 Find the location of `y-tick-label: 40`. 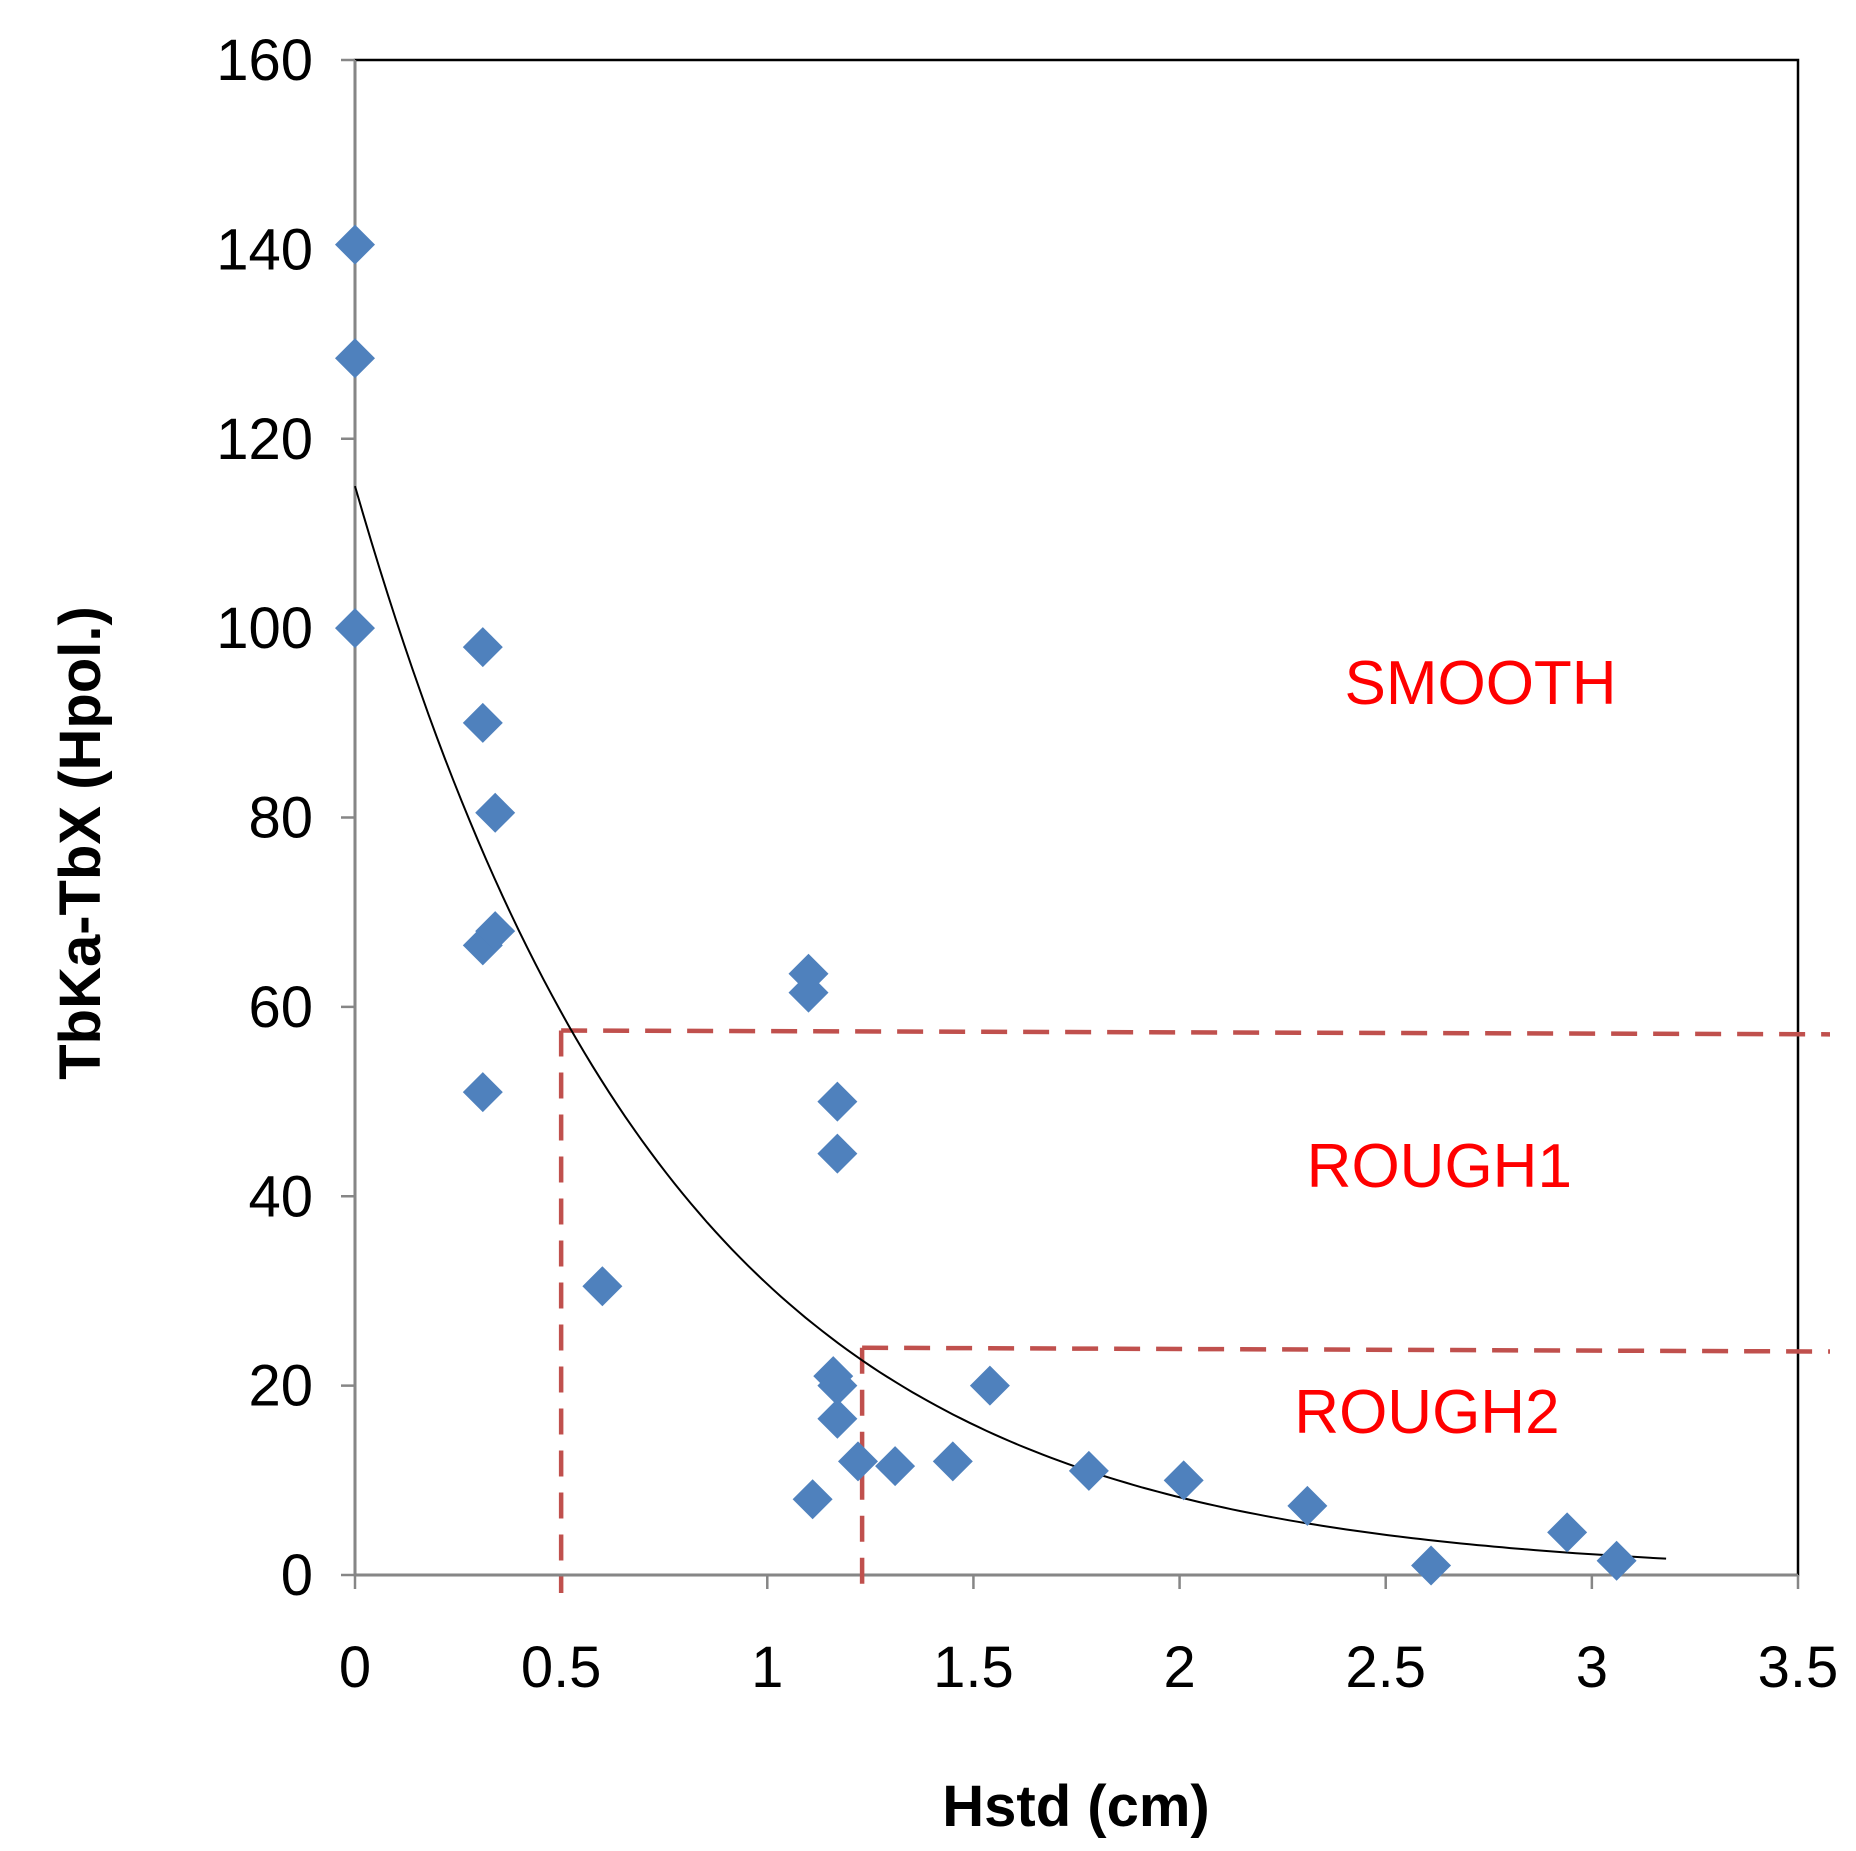

y-tick-label: 40 is located at coordinates (280, 1196).